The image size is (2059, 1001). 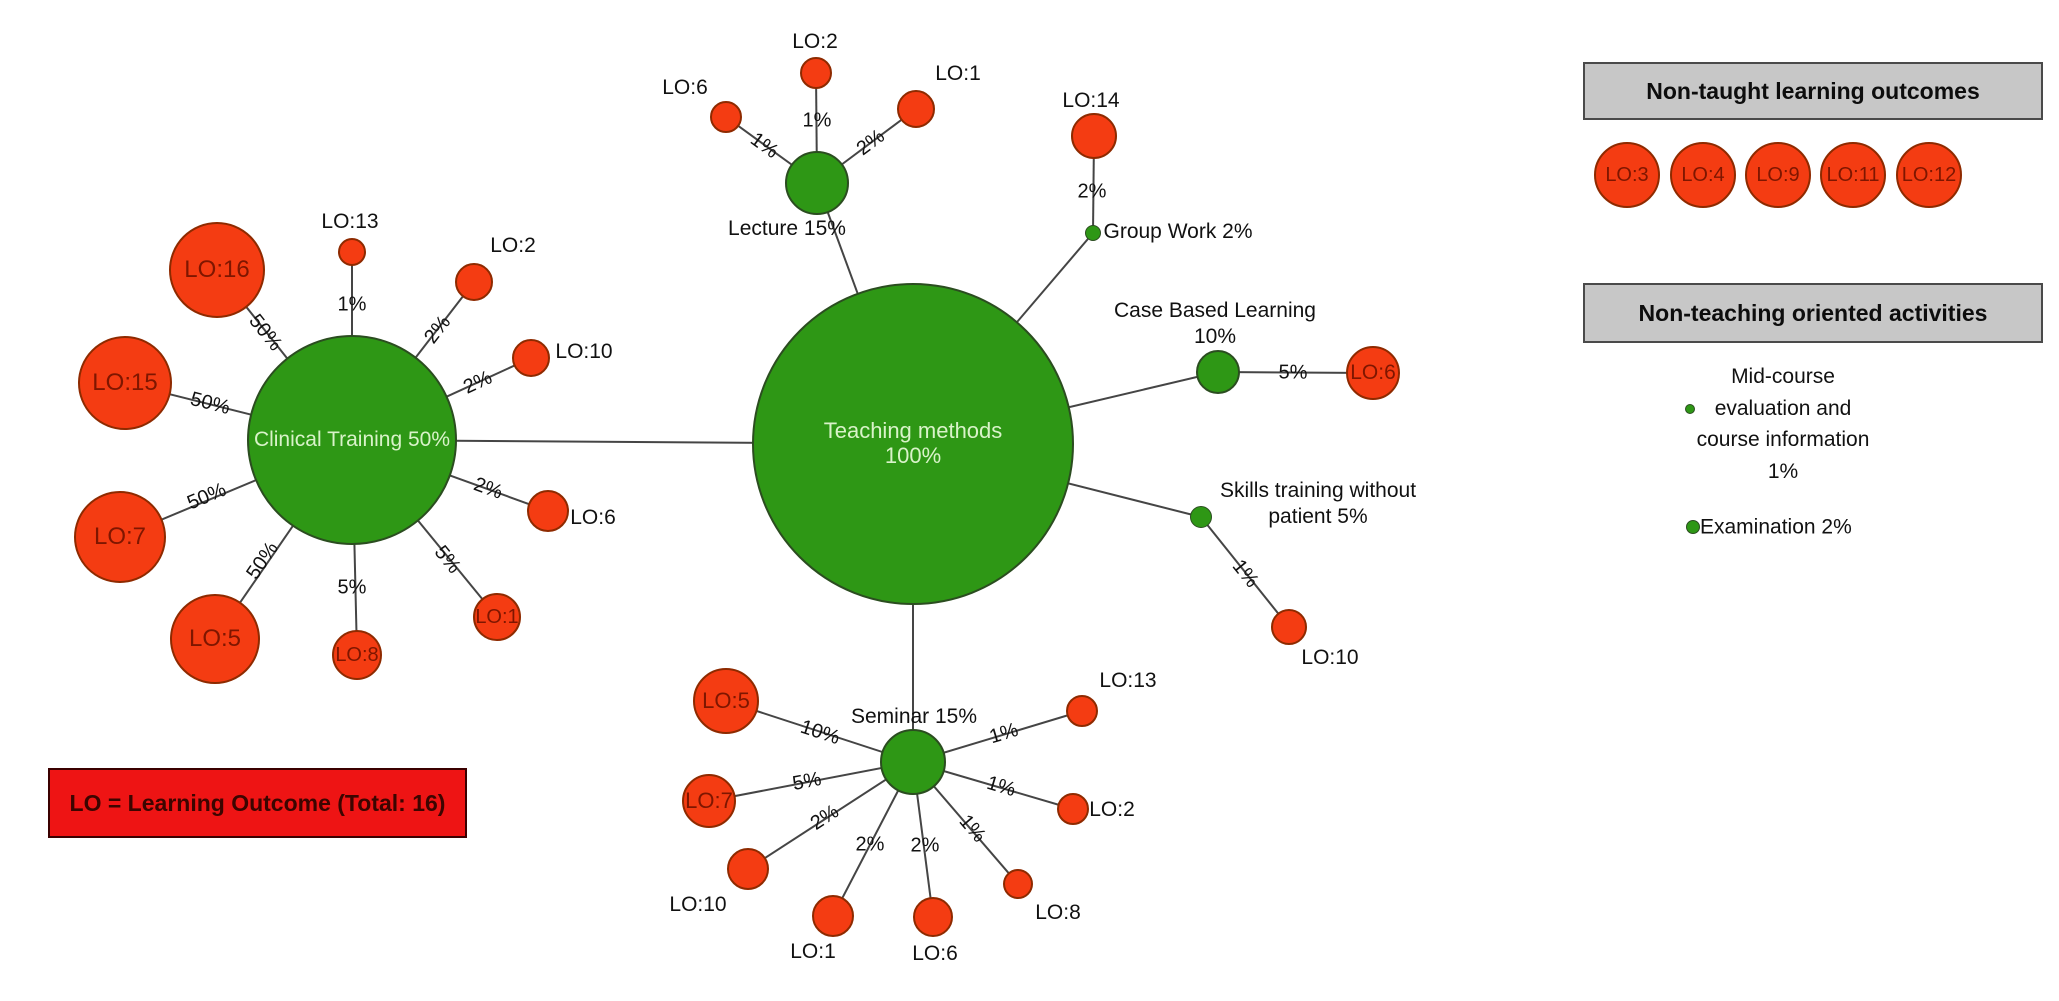 I want to click on node-c-lo1: LO:1, so click(x=497, y=617).